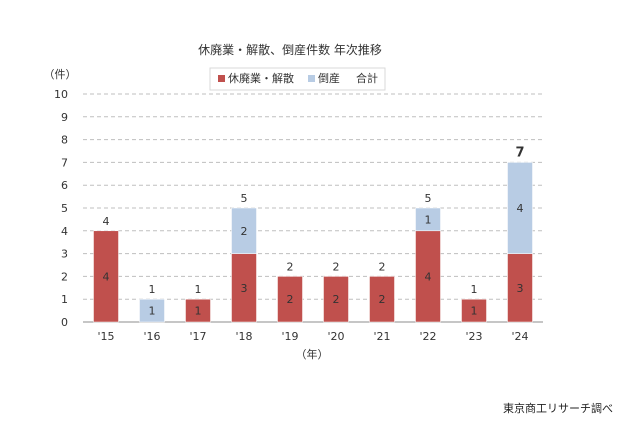 Image resolution: width=627 pixels, height=426 pixels. What do you see at coordinates (61, 94) in the screenshot?
I see `y-tick-label: 10` at bounding box center [61, 94].